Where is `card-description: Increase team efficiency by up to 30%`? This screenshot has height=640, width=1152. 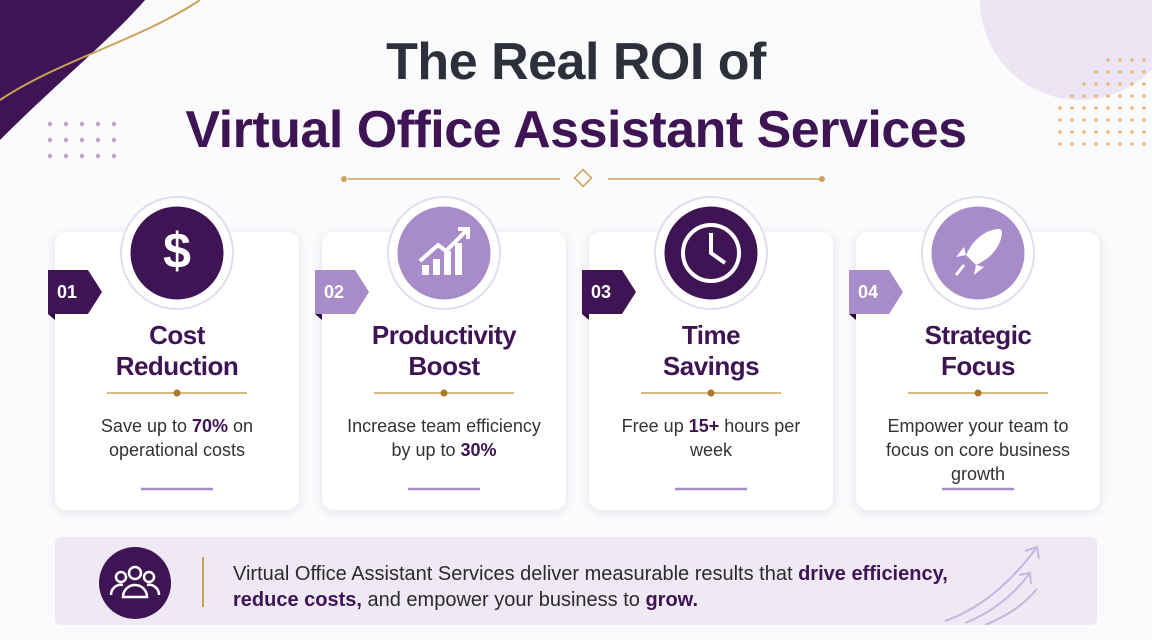 card-description: Increase team efficiency by up to 30% is located at coordinates (444, 438).